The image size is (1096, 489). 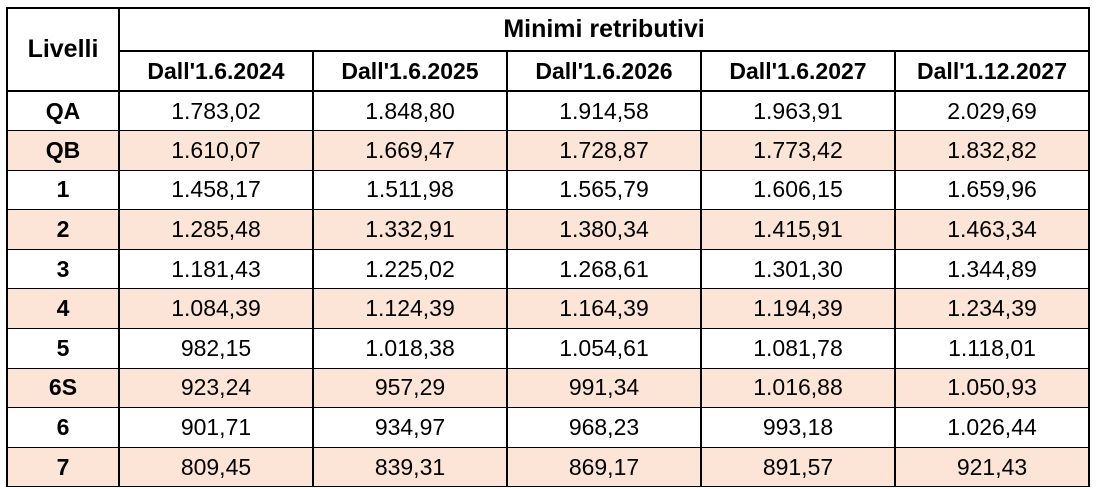 I want to click on level-cell: 2, so click(x=63, y=229).